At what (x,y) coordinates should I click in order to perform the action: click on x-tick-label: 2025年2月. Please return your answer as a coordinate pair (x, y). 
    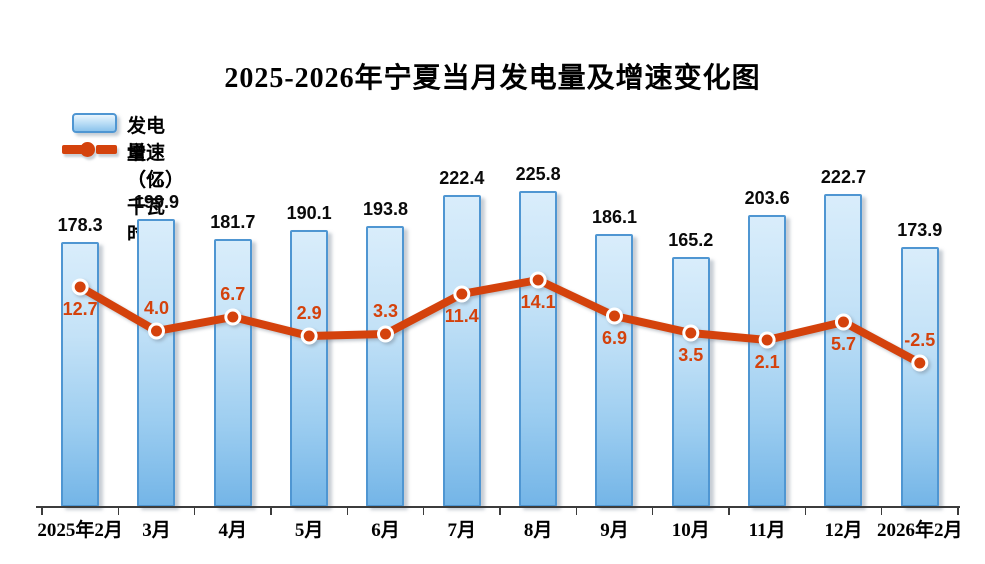
    Looking at the image, I should click on (80, 530).